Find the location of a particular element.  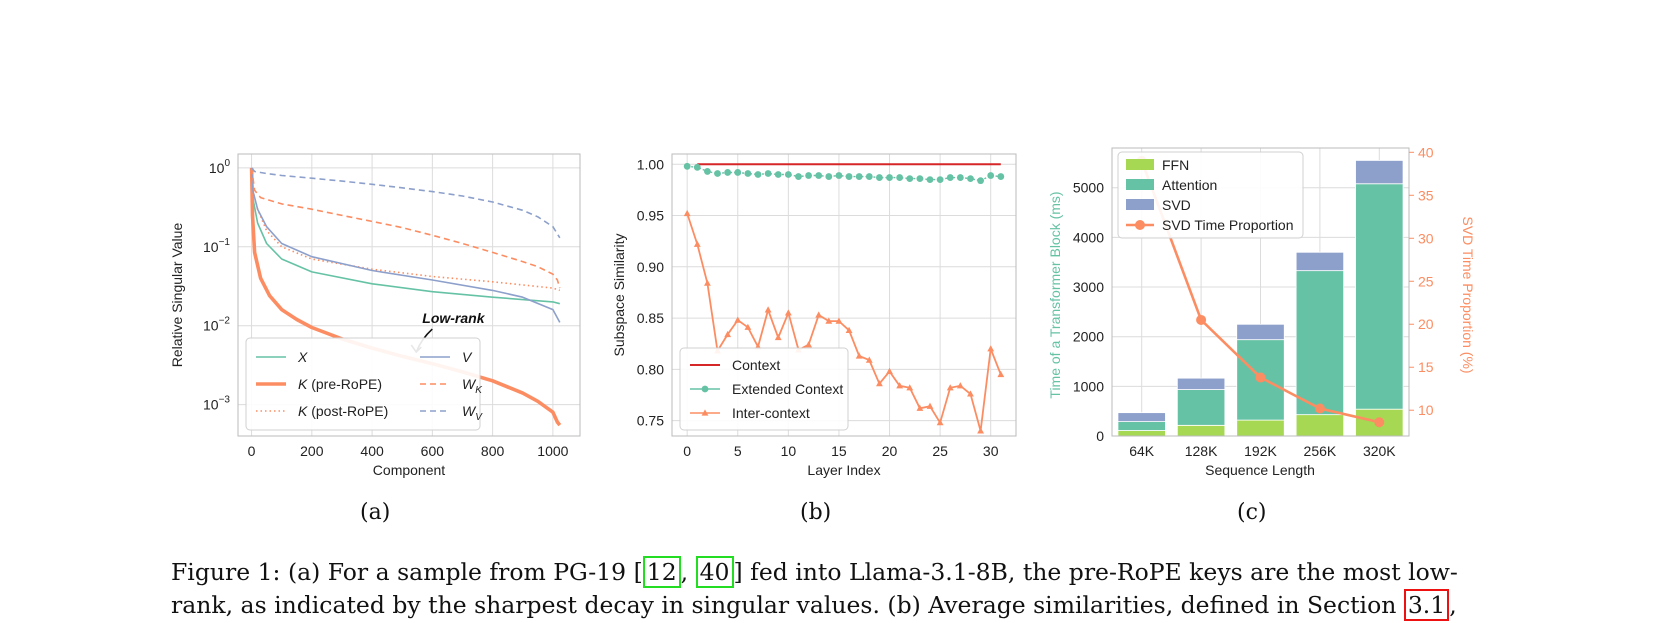

panel-c-x-ticks: 64K 128K 192K 256K 320K is located at coordinates (1262, 451).